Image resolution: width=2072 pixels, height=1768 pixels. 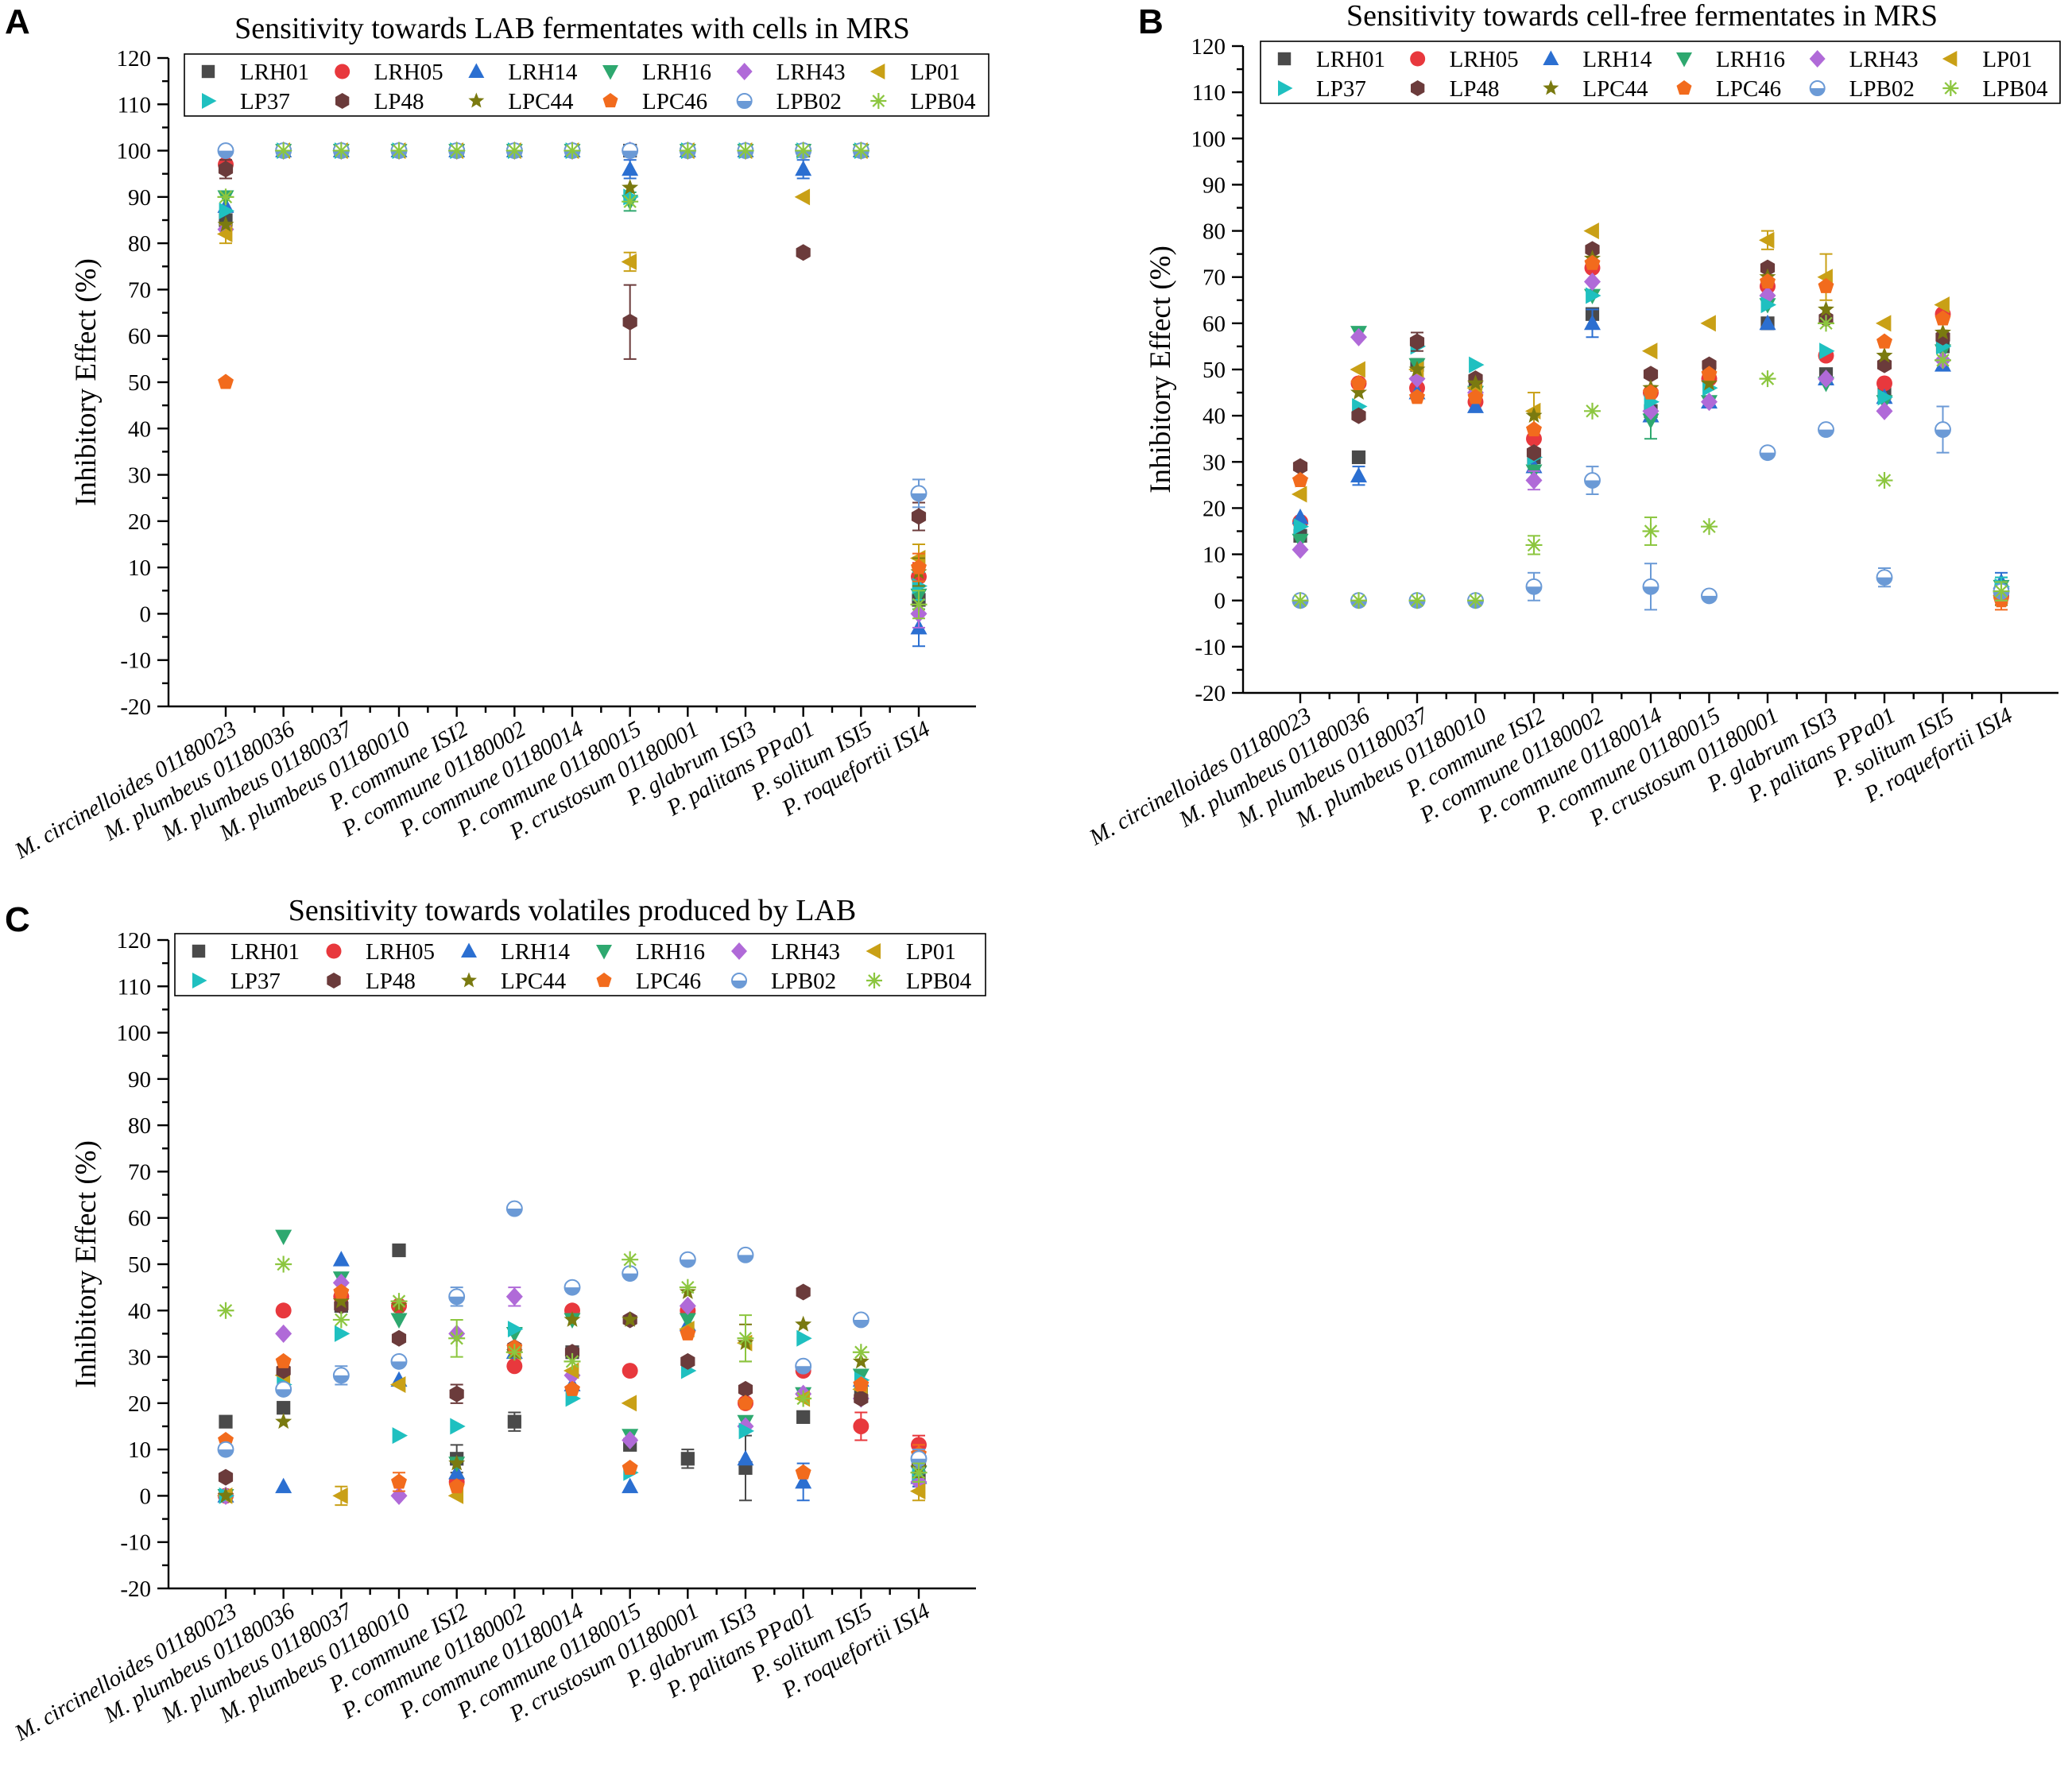 I want to click on legend-label: LP48, so click(x=1475, y=89).